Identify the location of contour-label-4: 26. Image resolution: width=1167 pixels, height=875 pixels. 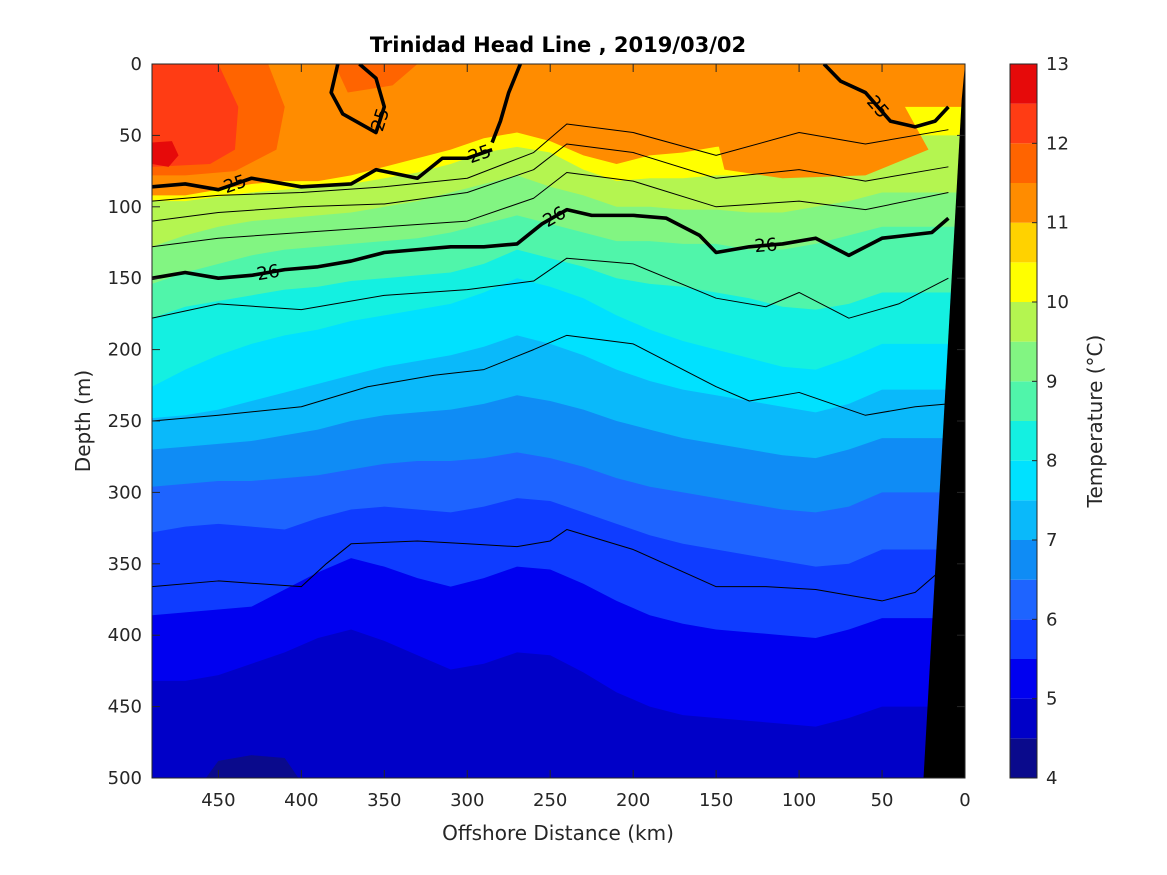
(268, 273).